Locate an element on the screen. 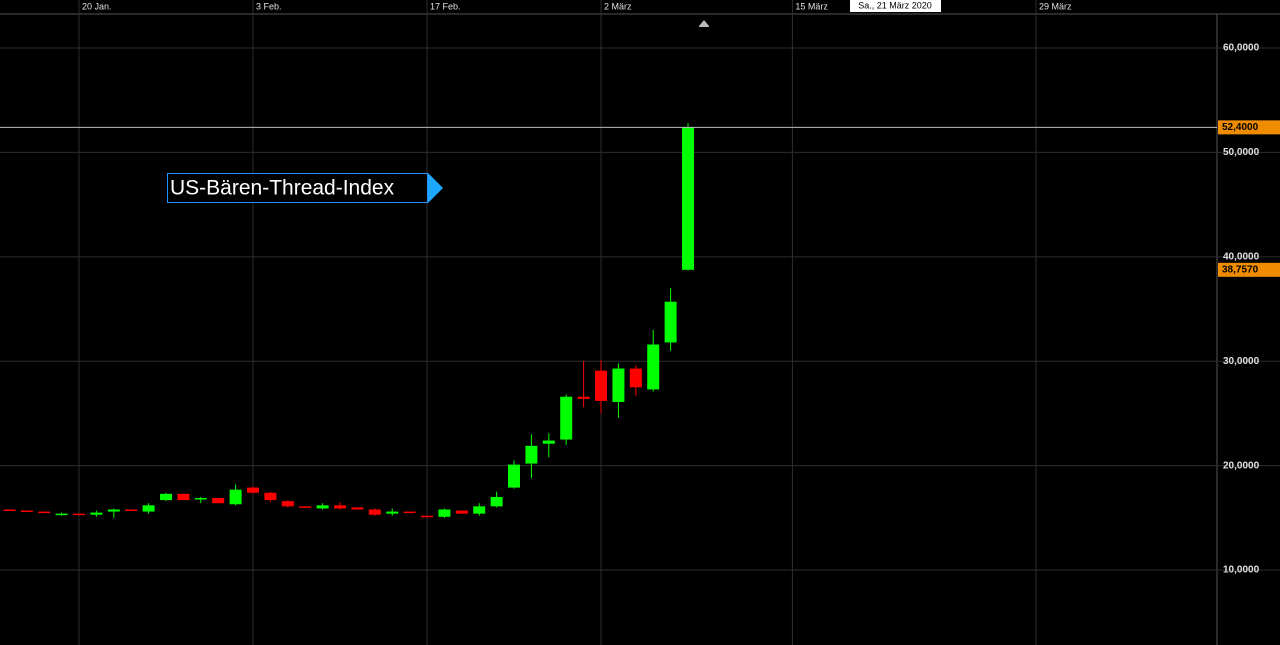 The width and height of the screenshot is (1280, 645). y-tick-label: 20,0000 is located at coordinates (1241, 465).